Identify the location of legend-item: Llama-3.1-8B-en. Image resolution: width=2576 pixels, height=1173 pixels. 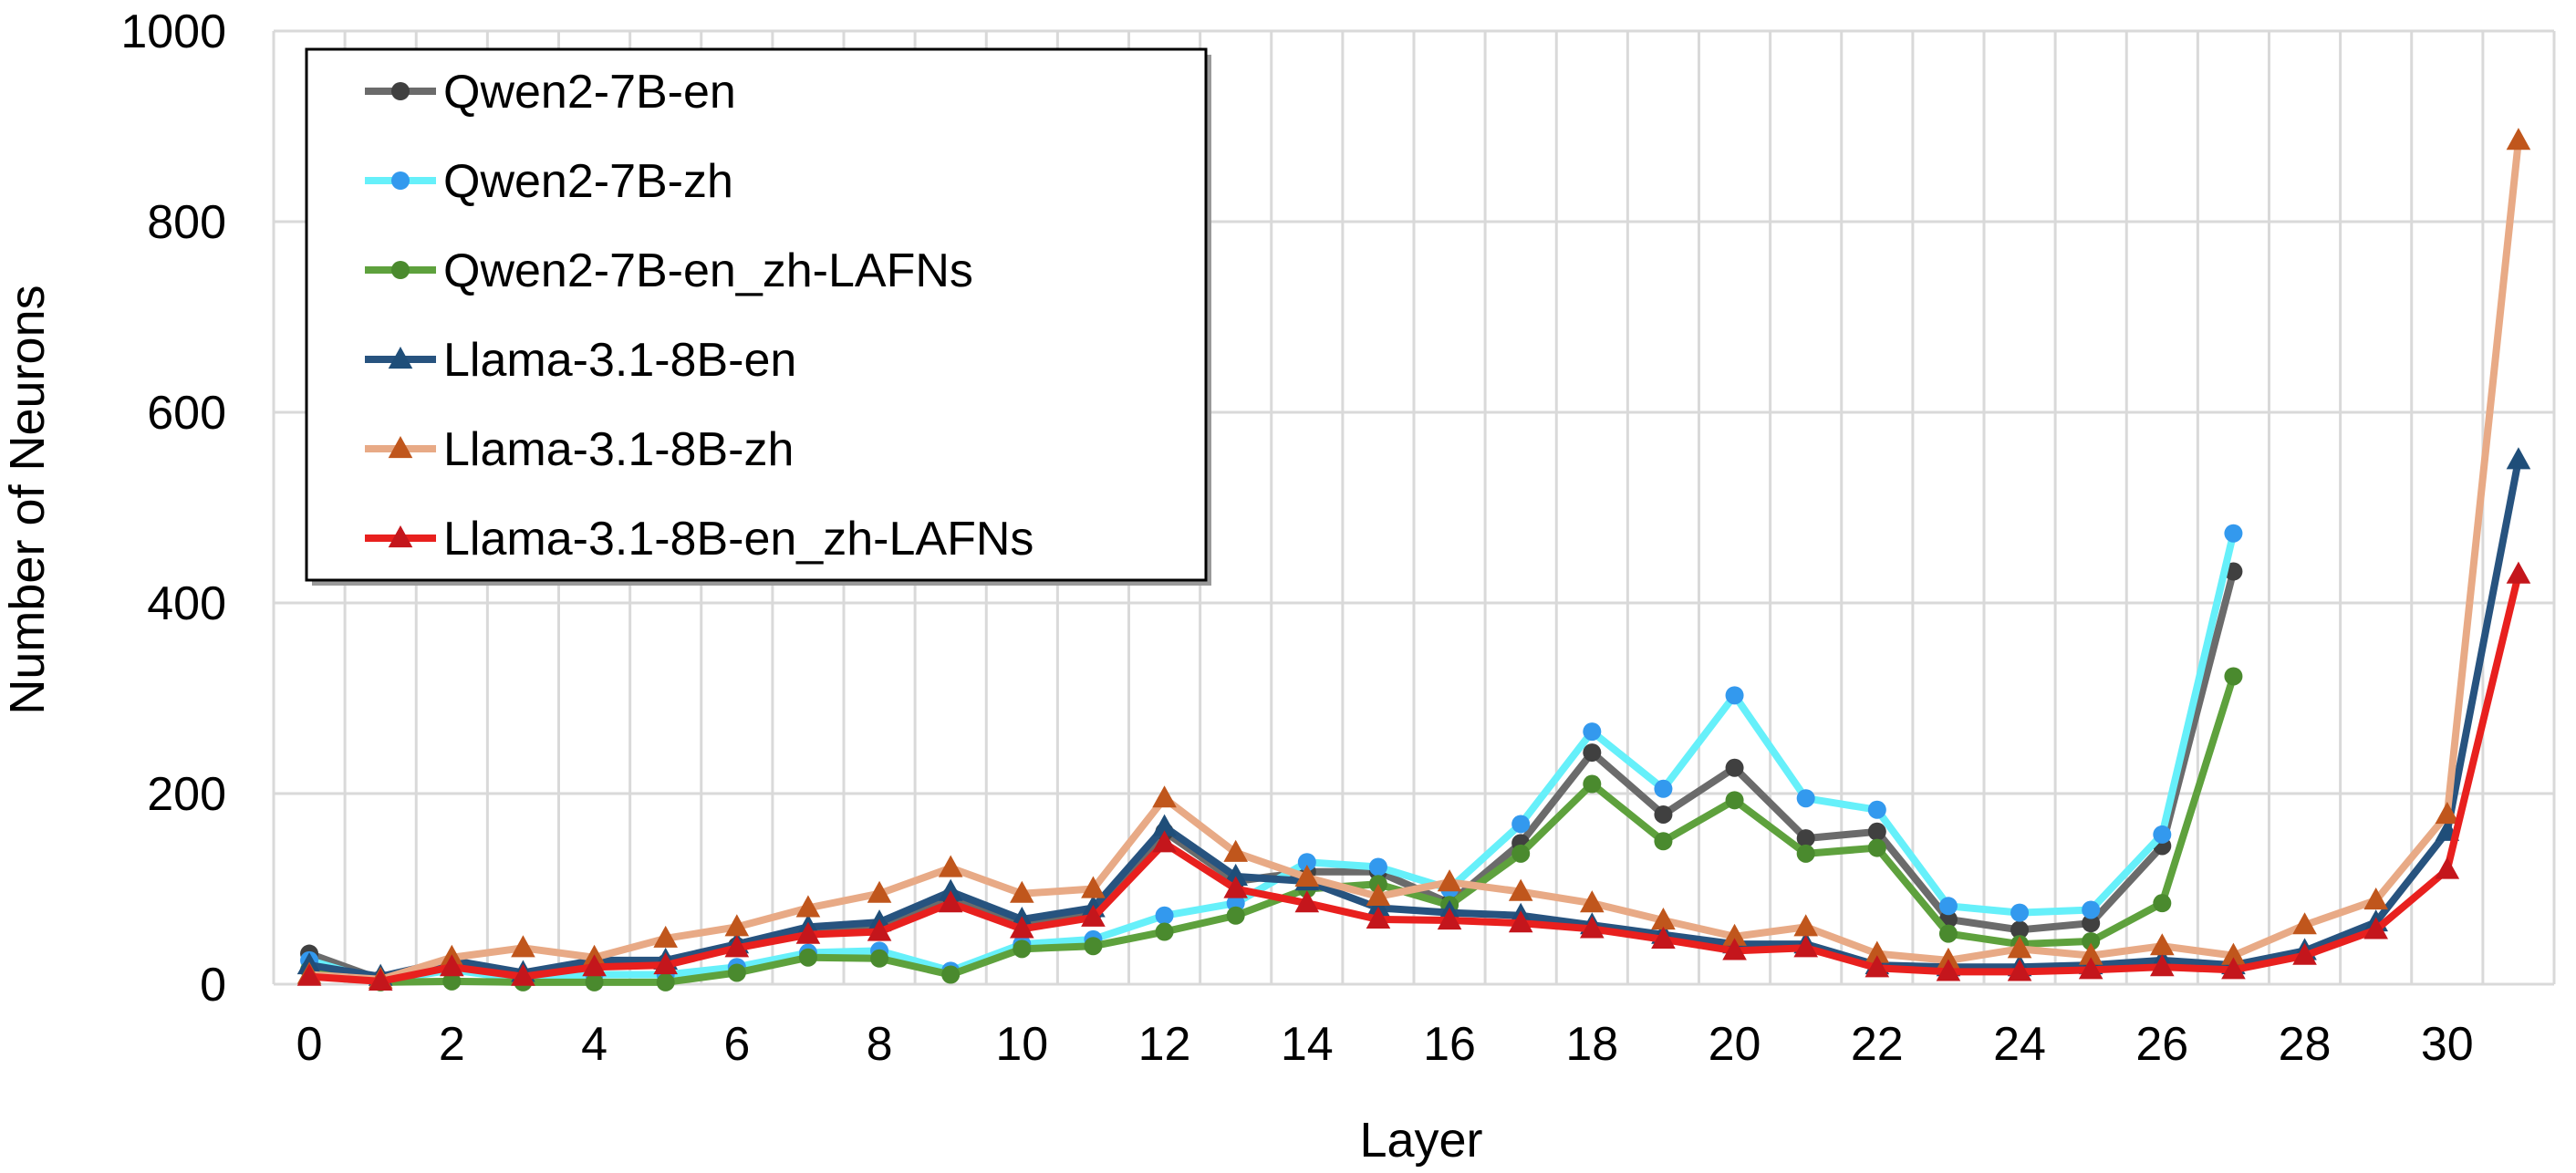
(580, 360).